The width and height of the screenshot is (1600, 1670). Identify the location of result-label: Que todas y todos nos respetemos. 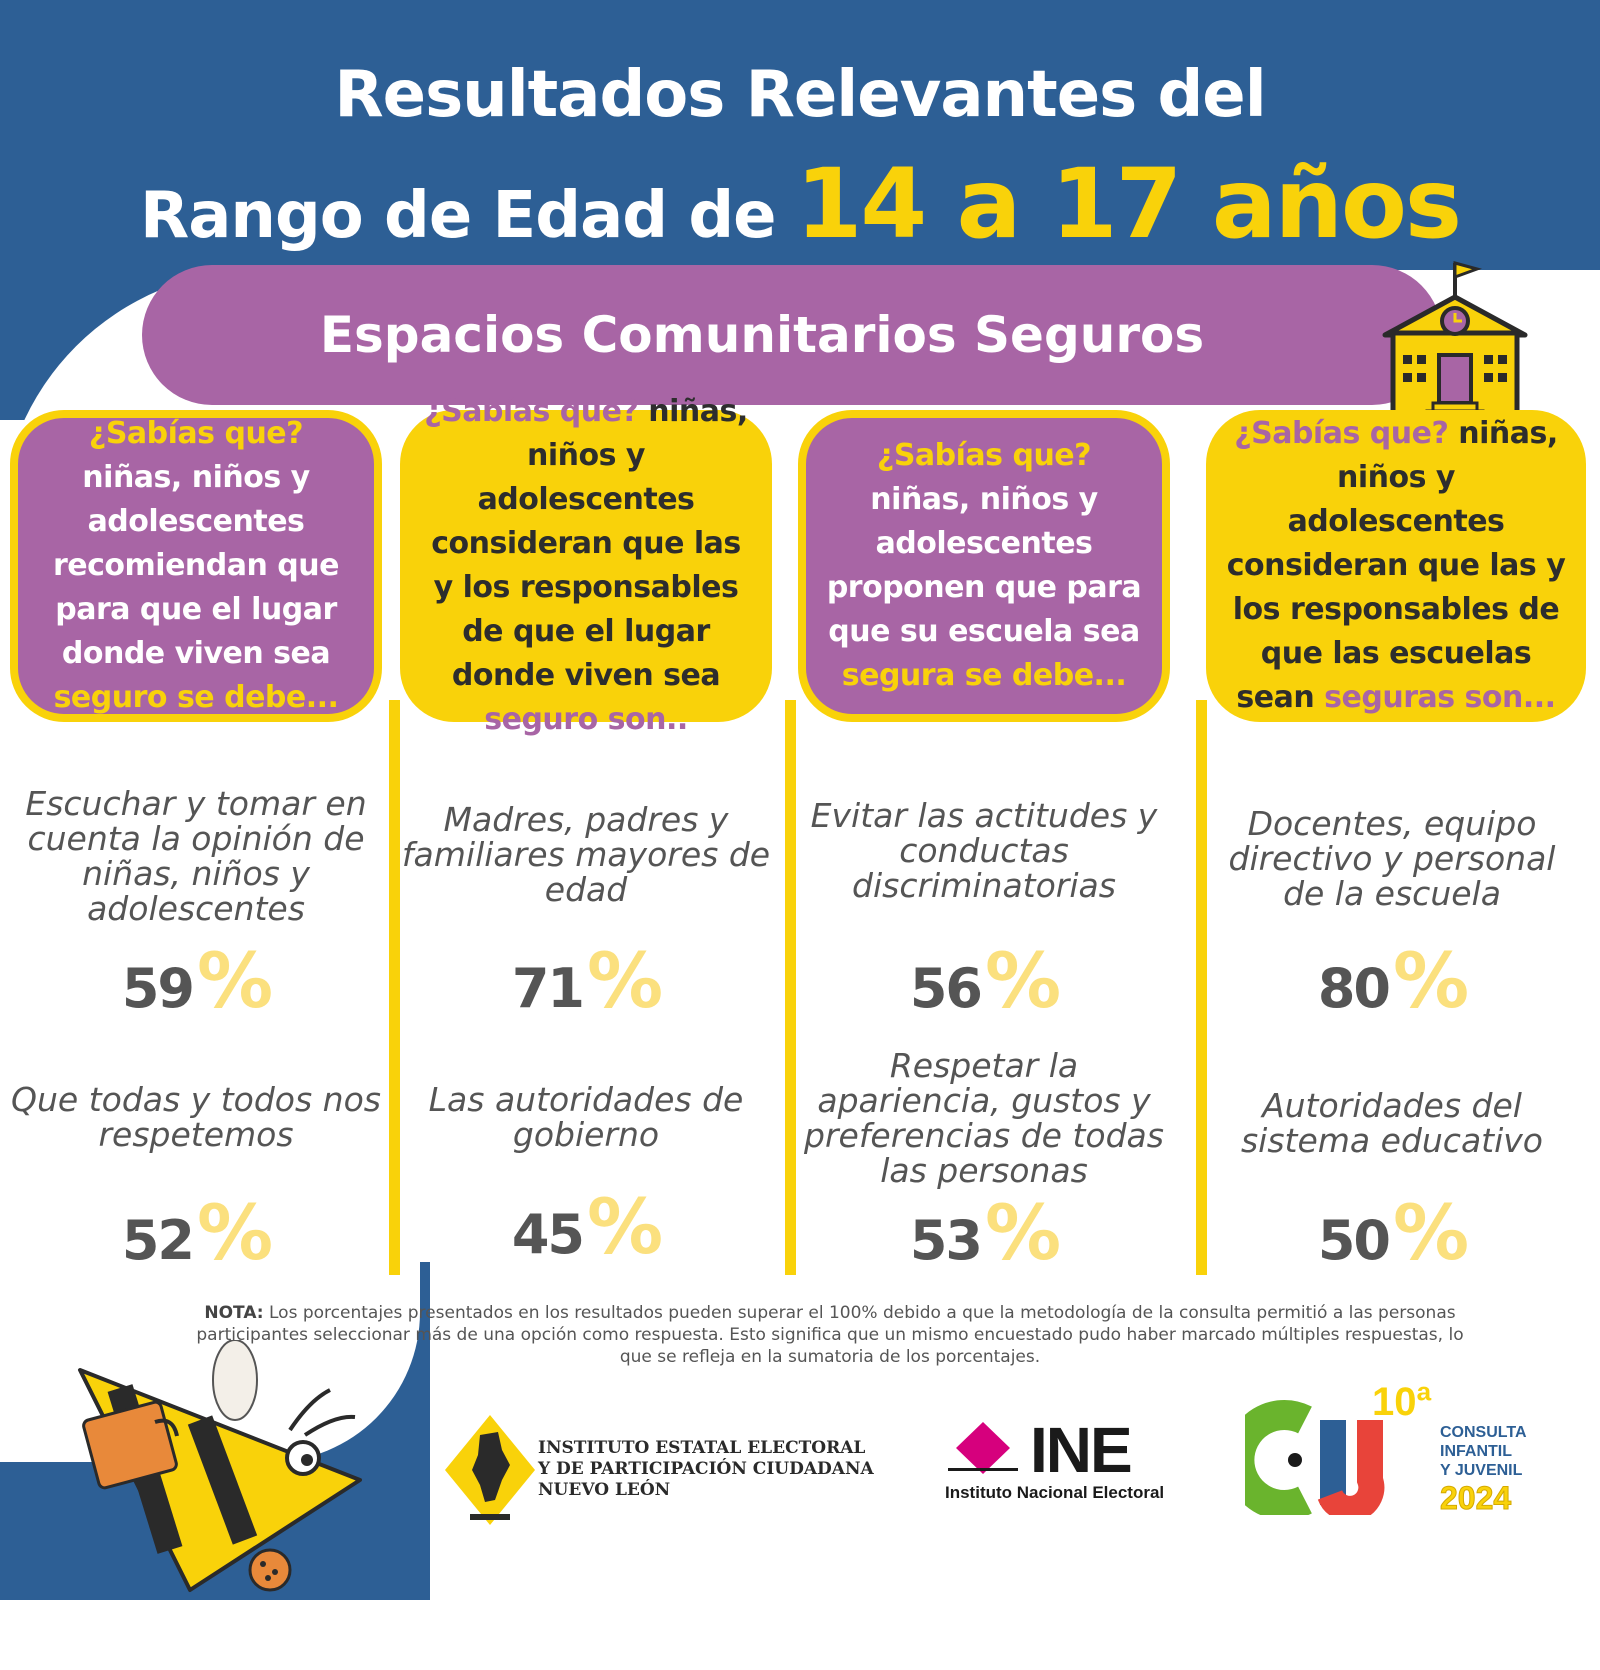
(196, 1117).